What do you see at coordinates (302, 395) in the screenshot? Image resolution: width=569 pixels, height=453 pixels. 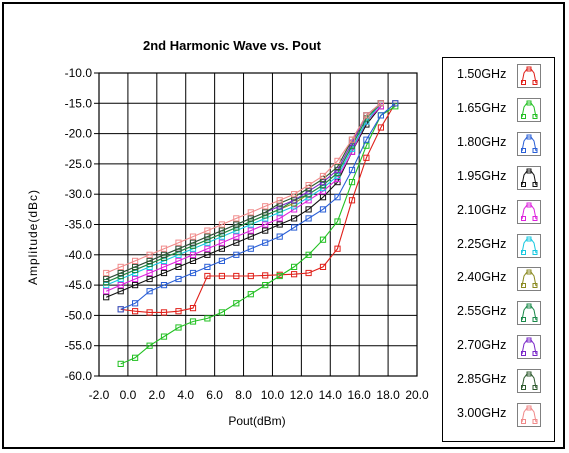 I see `x-tick-label: 12.0` at bounding box center [302, 395].